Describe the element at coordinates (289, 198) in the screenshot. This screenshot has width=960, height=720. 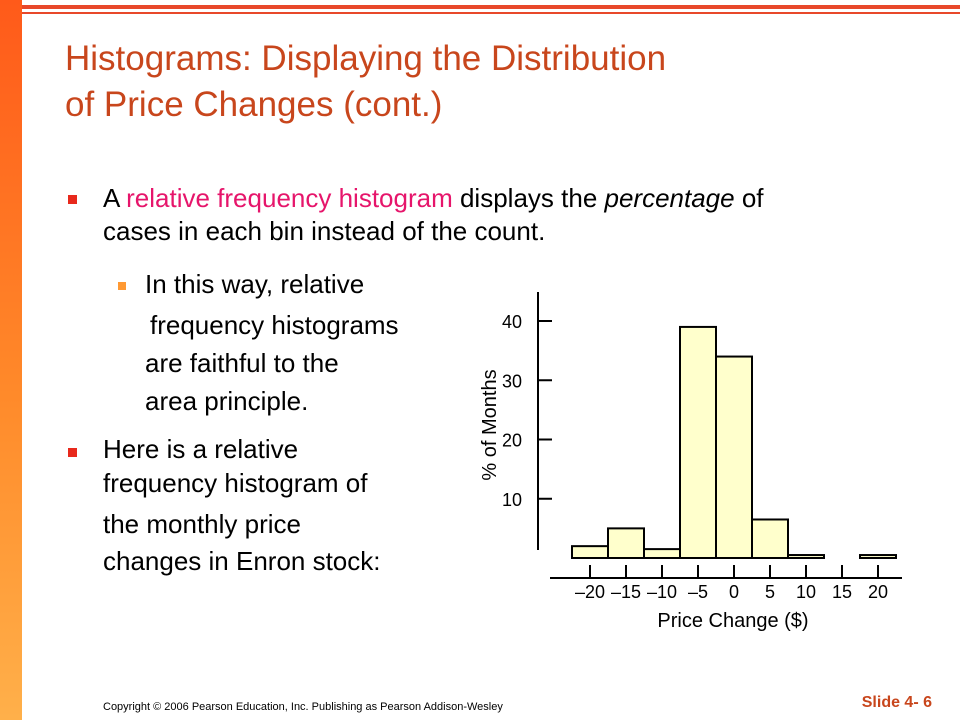
I see `bullet-1-highlight: relative frequency histogram` at that location.